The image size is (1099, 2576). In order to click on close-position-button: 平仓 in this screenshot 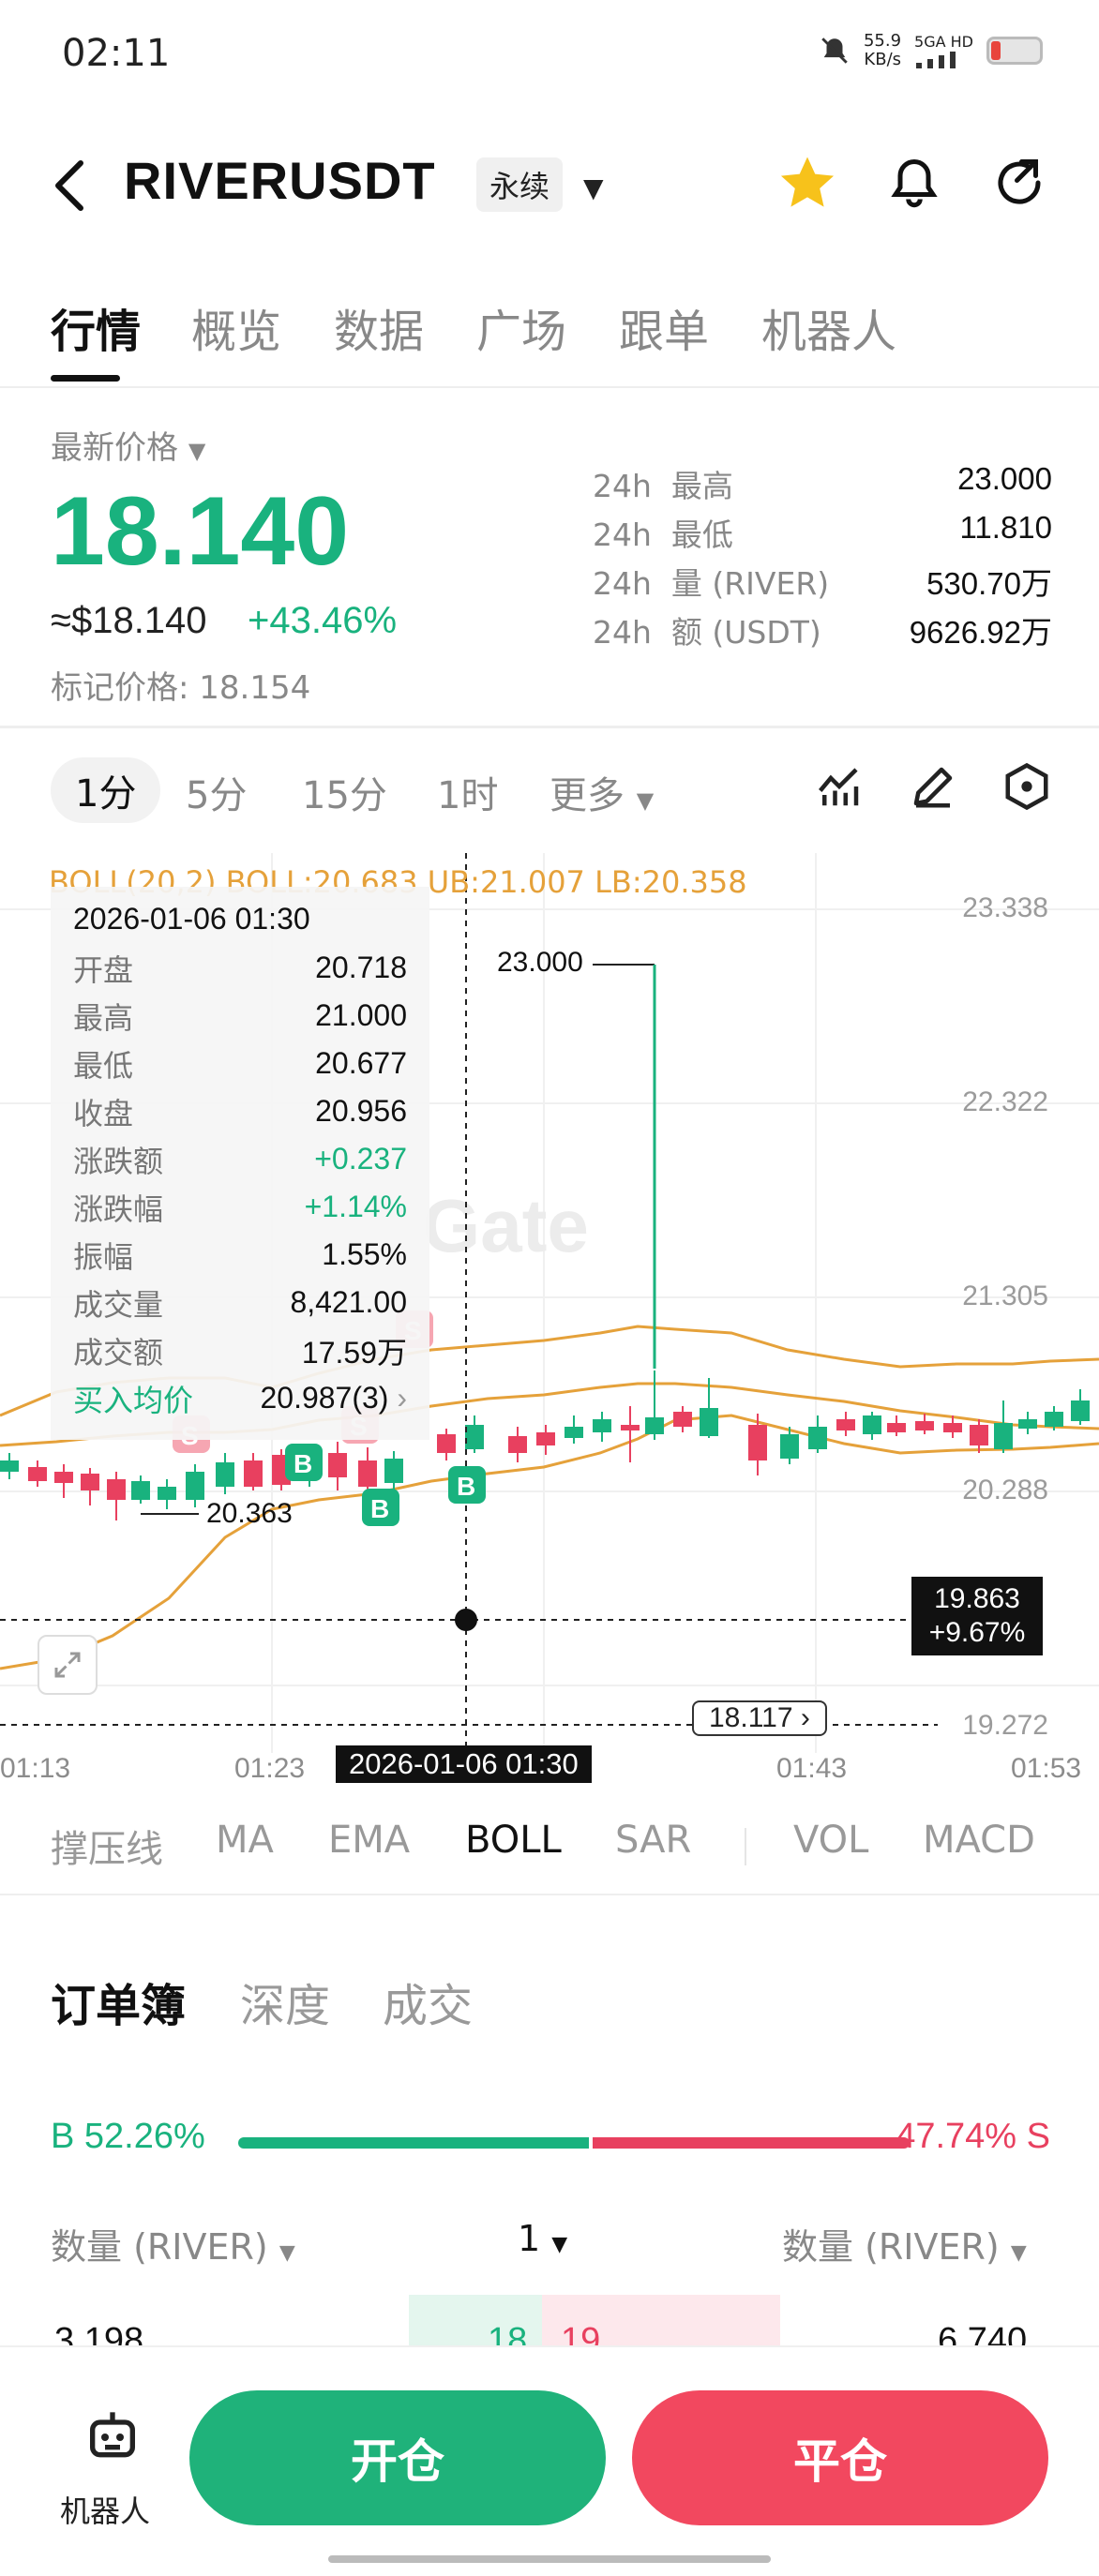, I will do `click(840, 2458)`.